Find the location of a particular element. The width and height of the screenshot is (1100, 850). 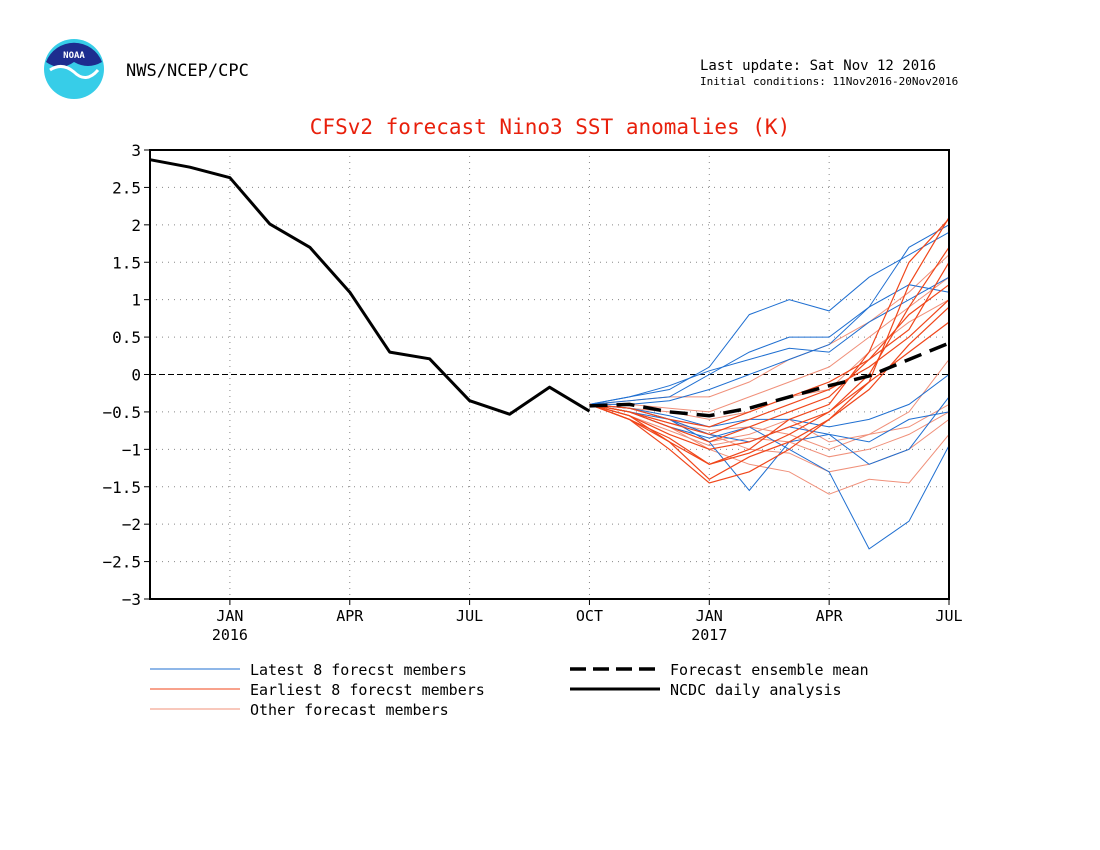

y-tick-label: 0.5 is located at coordinates (126, 337).